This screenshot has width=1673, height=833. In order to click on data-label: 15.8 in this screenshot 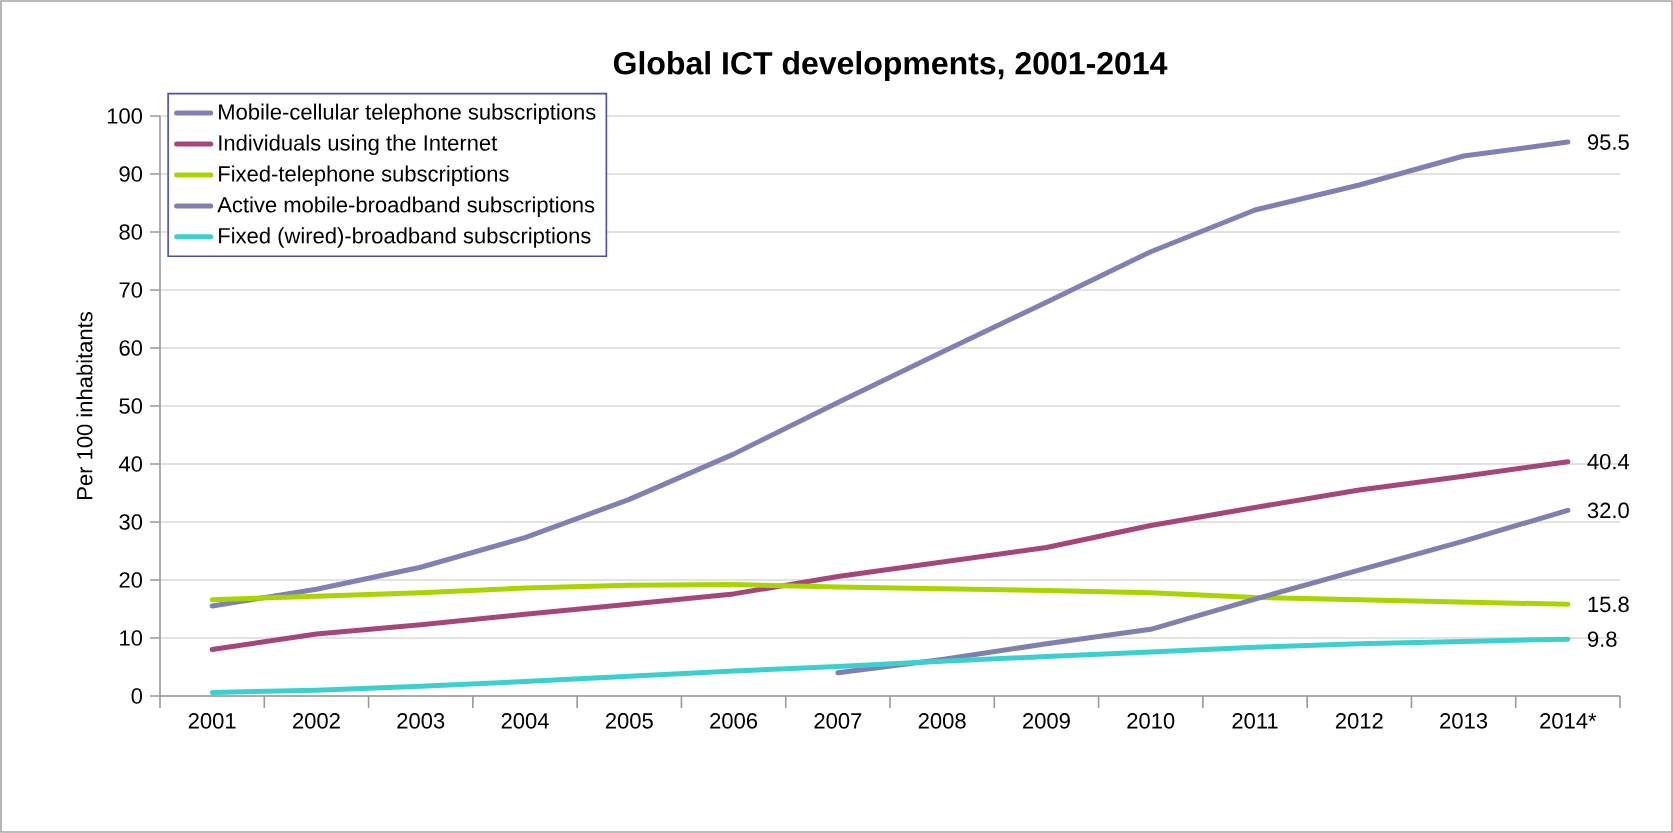, I will do `click(1608, 604)`.